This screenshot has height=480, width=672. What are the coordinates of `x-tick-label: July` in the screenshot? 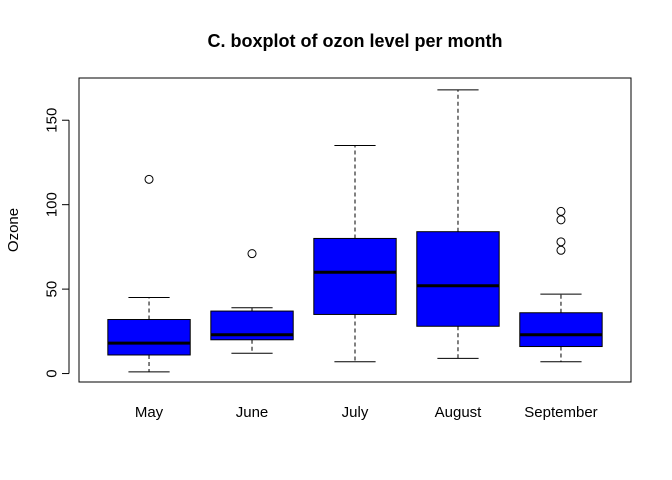 It's located at (355, 412).